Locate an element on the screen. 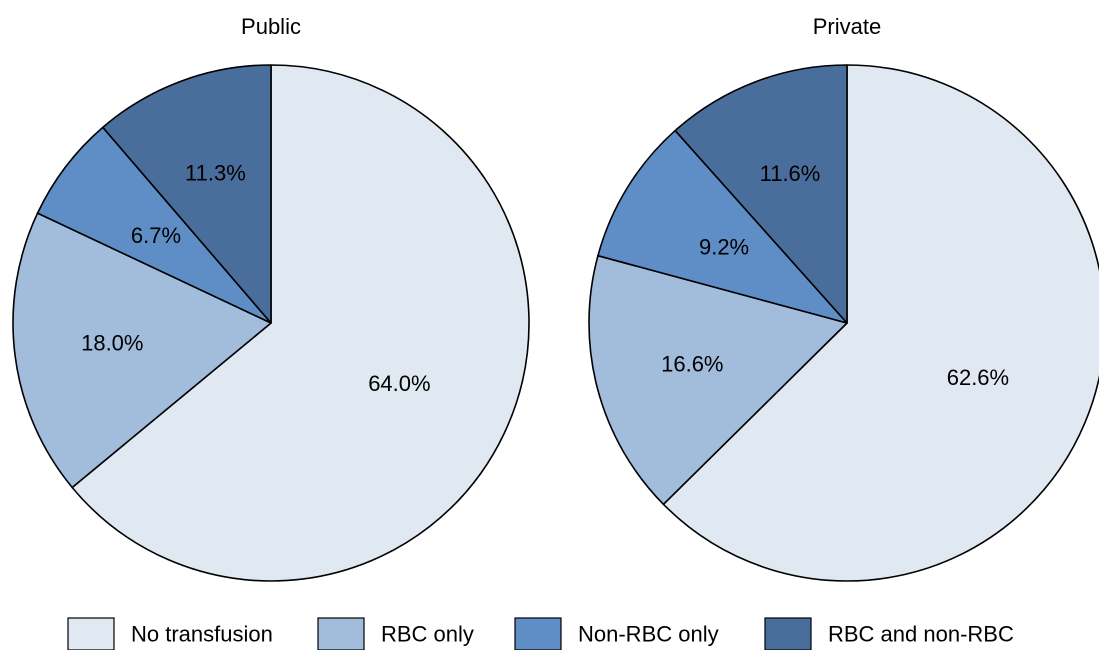  legend-label-non-rbc-only: Non-RBC only is located at coordinates (648, 634).